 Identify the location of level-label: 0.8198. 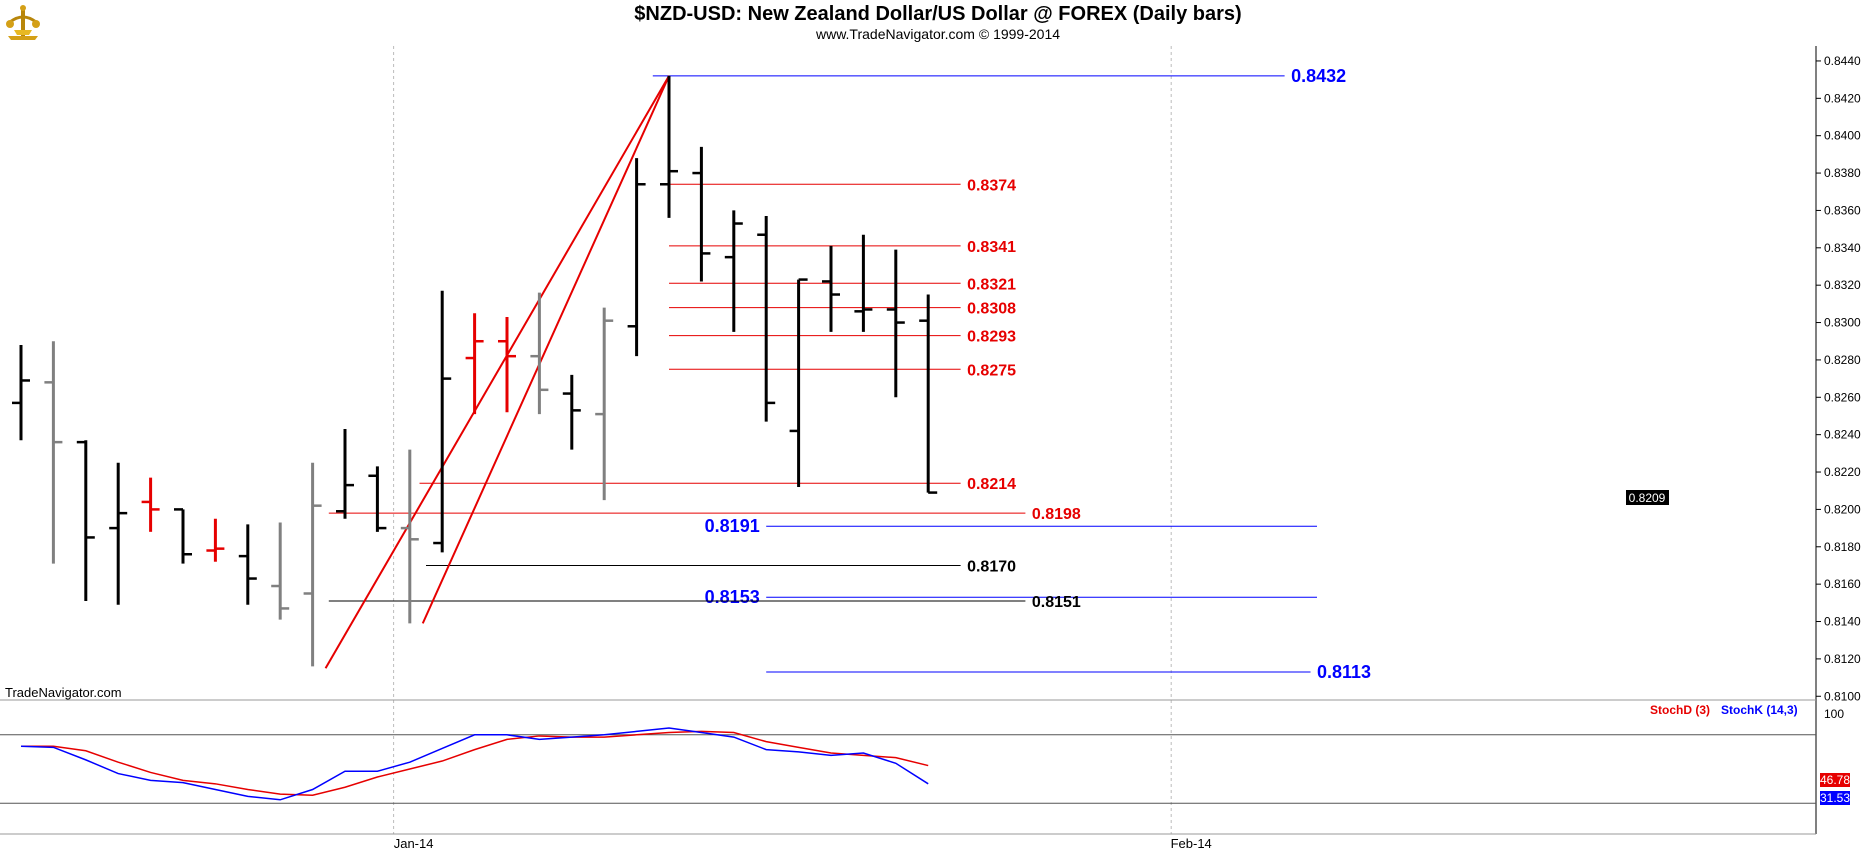
(1056, 514).